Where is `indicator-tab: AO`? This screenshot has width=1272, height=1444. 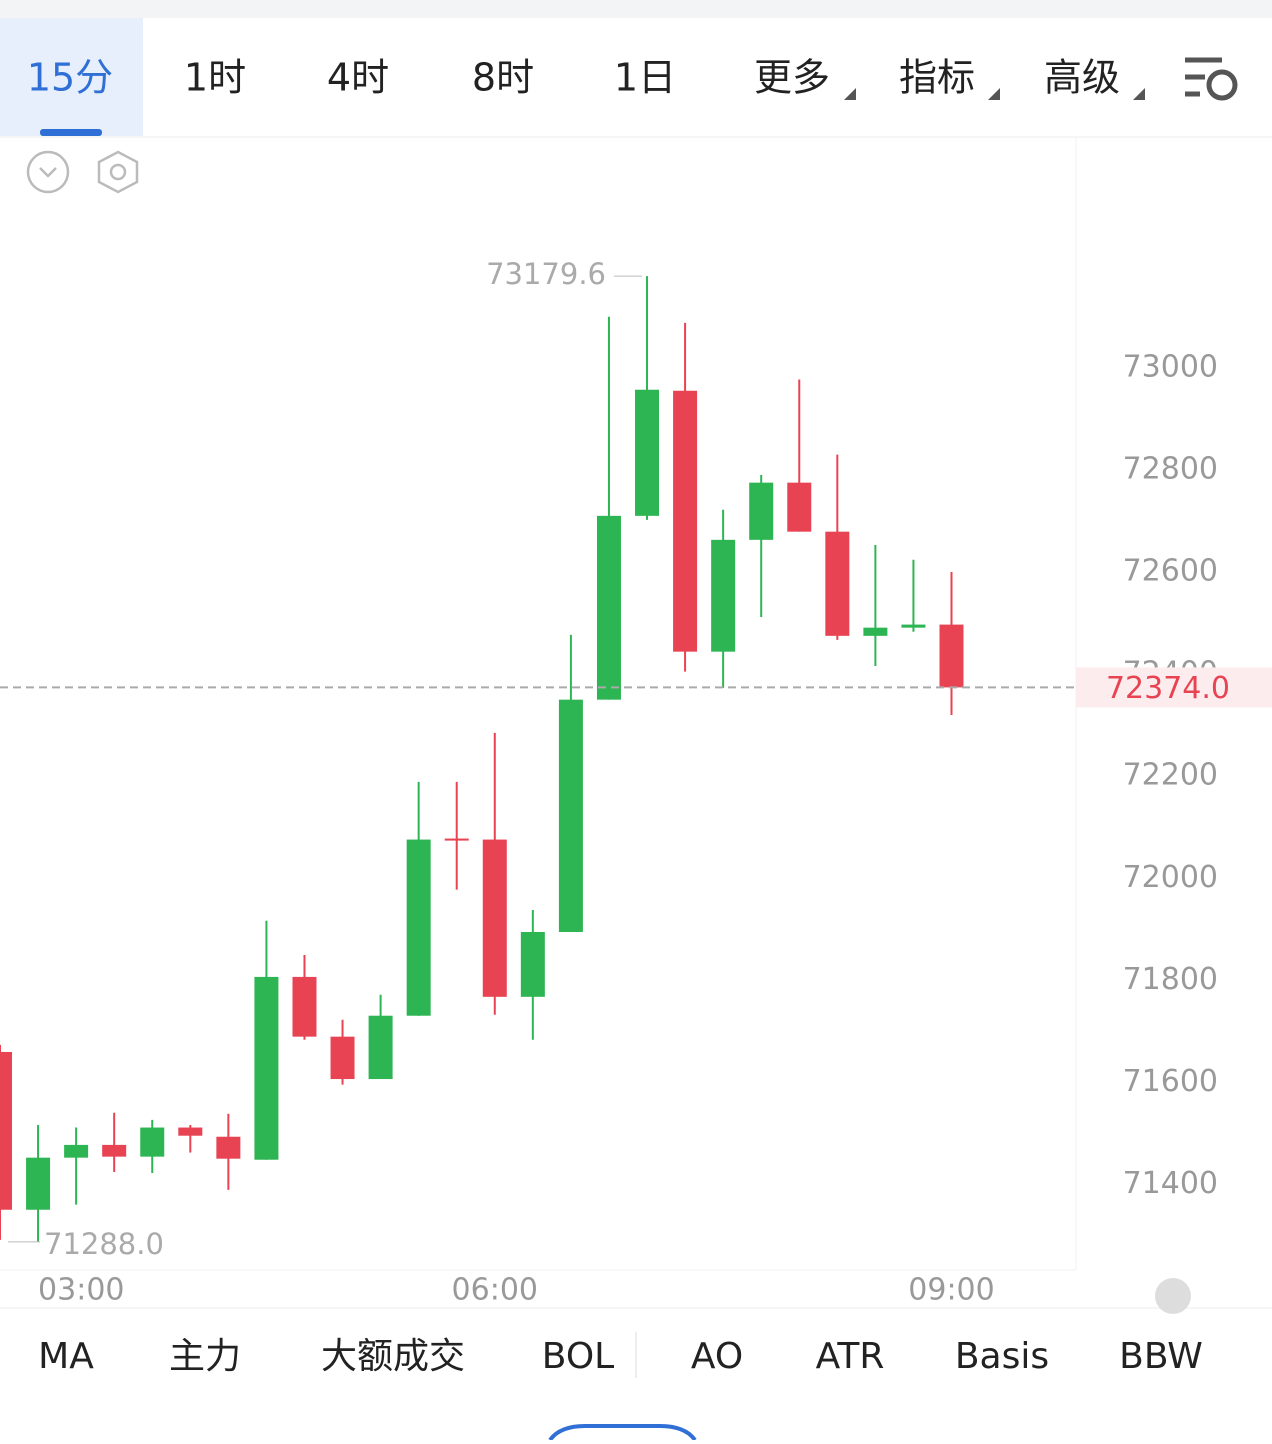
indicator-tab: AO is located at coordinates (717, 1356).